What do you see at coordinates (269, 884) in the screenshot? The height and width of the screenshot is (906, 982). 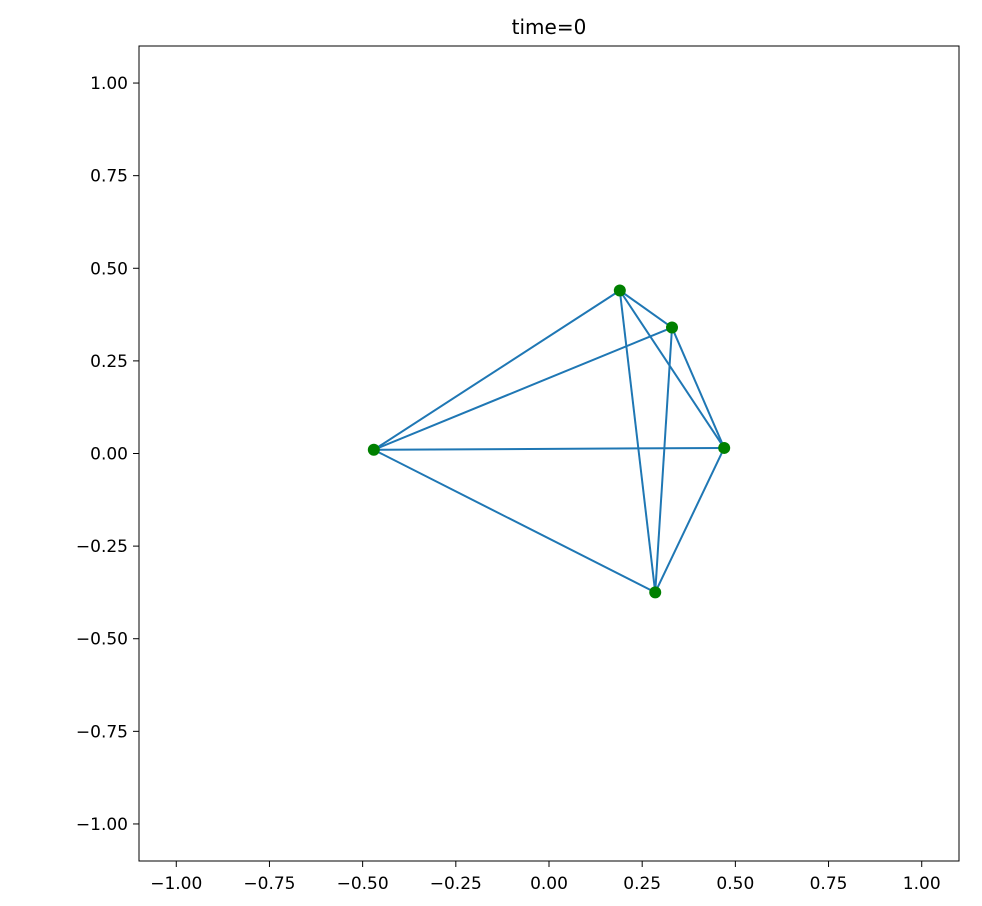 I see `x-tick-label: −0.75` at bounding box center [269, 884].